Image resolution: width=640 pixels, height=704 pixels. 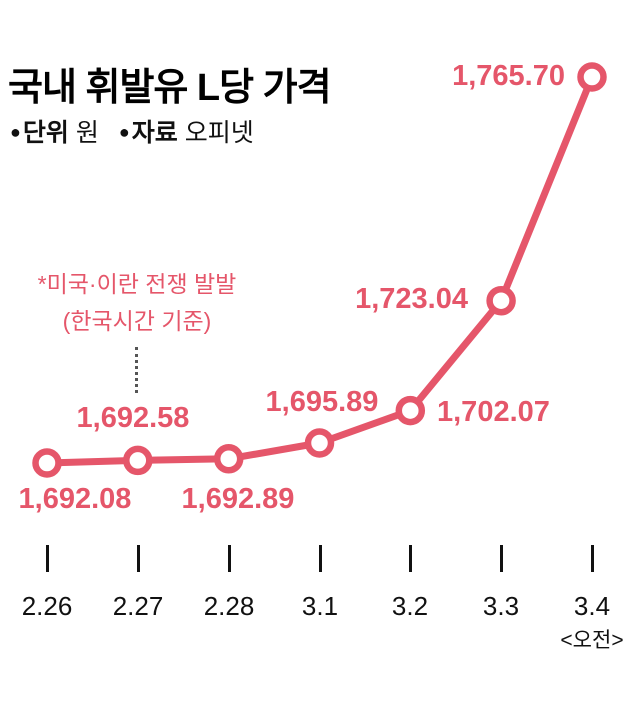 What do you see at coordinates (137, 303) in the screenshot?
I see `event-annotation: *미국·이란 전쟁 발발 (한국시간 기준)` at bounding box center [137, 303].